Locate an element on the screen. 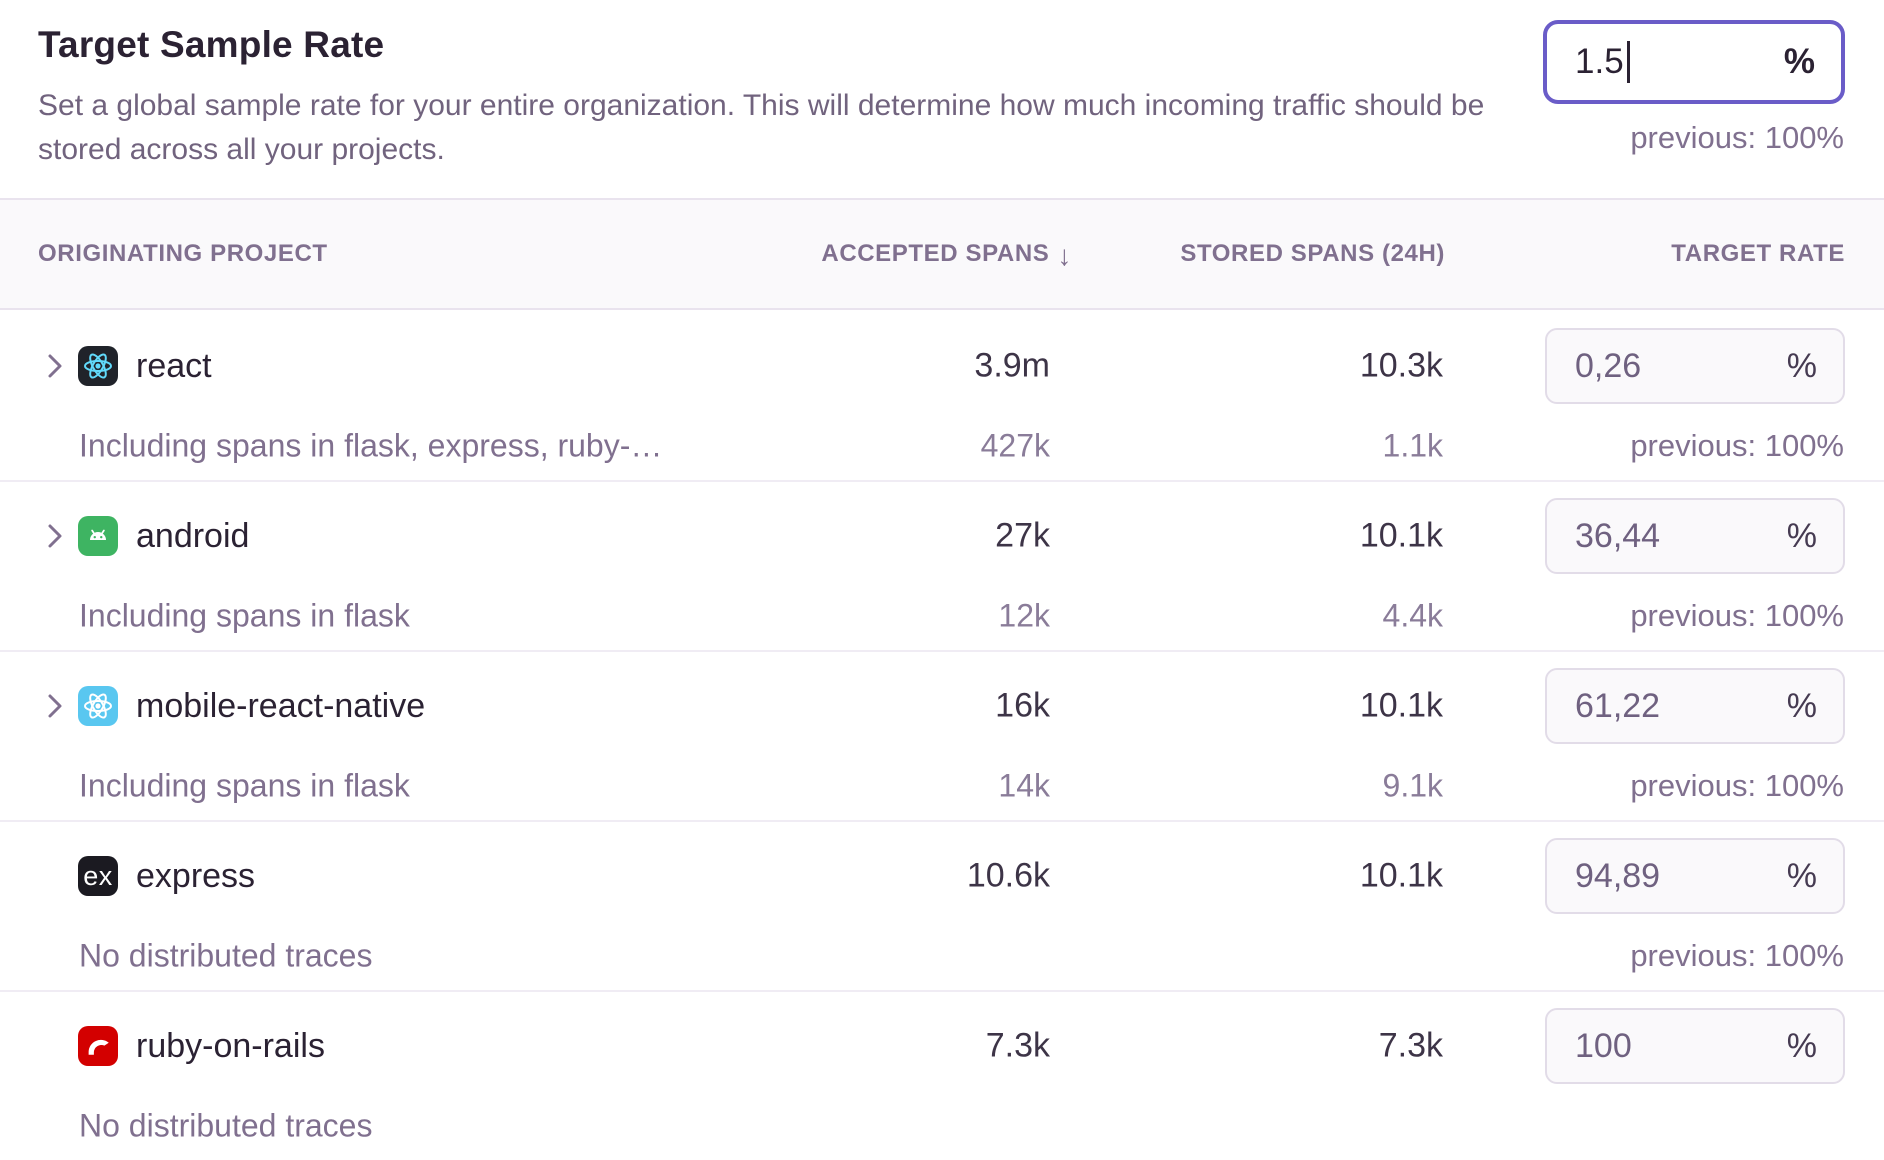 The image size is (1884, 1160). project-name: react is located at coordinates (174, 365).